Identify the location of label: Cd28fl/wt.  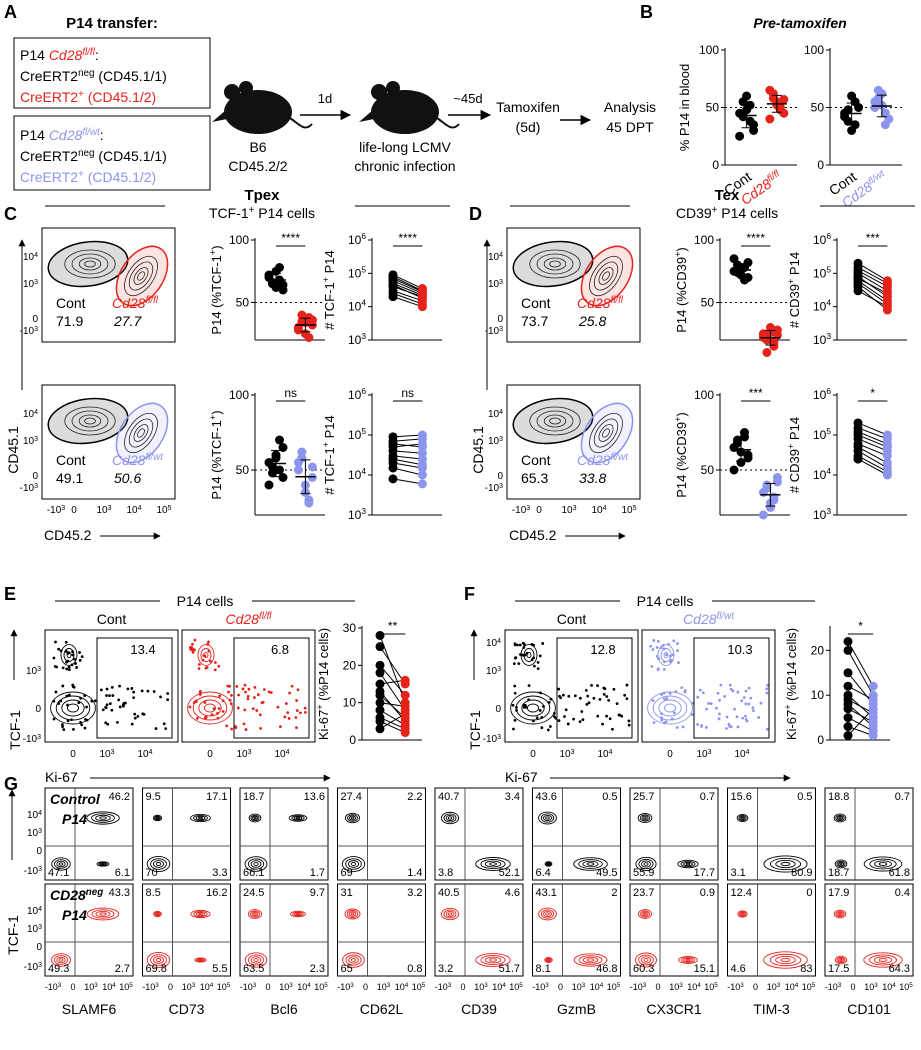
(709, 619).